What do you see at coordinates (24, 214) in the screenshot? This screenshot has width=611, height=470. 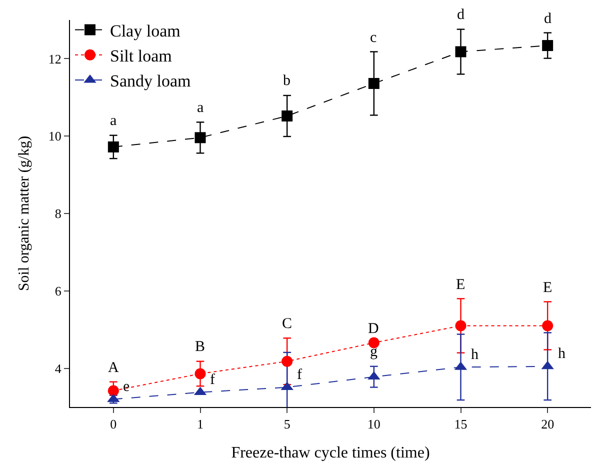 I see `y-axis-title: Soil organic matter (g/kg)` at bounding box center [24, 214].